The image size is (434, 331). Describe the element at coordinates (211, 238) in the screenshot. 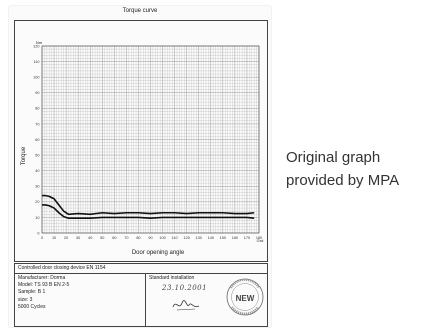

I see `x-tick-label: 140` at that location.